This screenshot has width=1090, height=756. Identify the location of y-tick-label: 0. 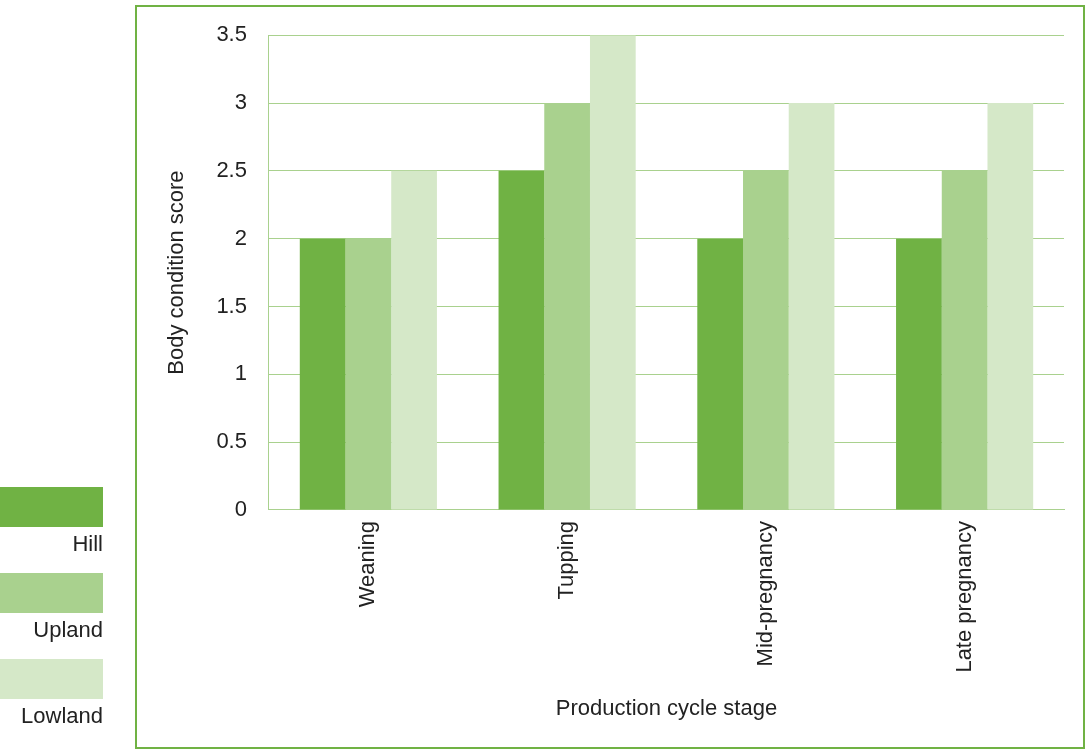
(240, 508).